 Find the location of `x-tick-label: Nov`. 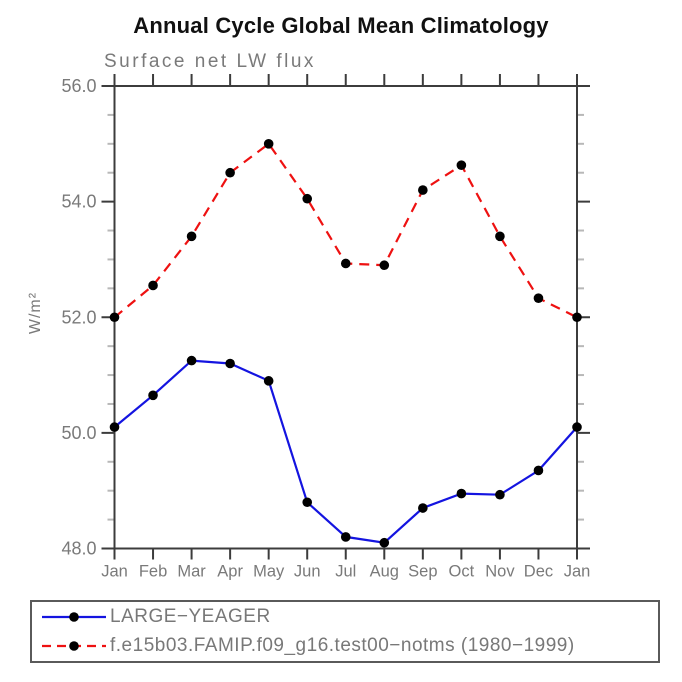

x-tick-label: Nov is located at coordinates (500, 572).